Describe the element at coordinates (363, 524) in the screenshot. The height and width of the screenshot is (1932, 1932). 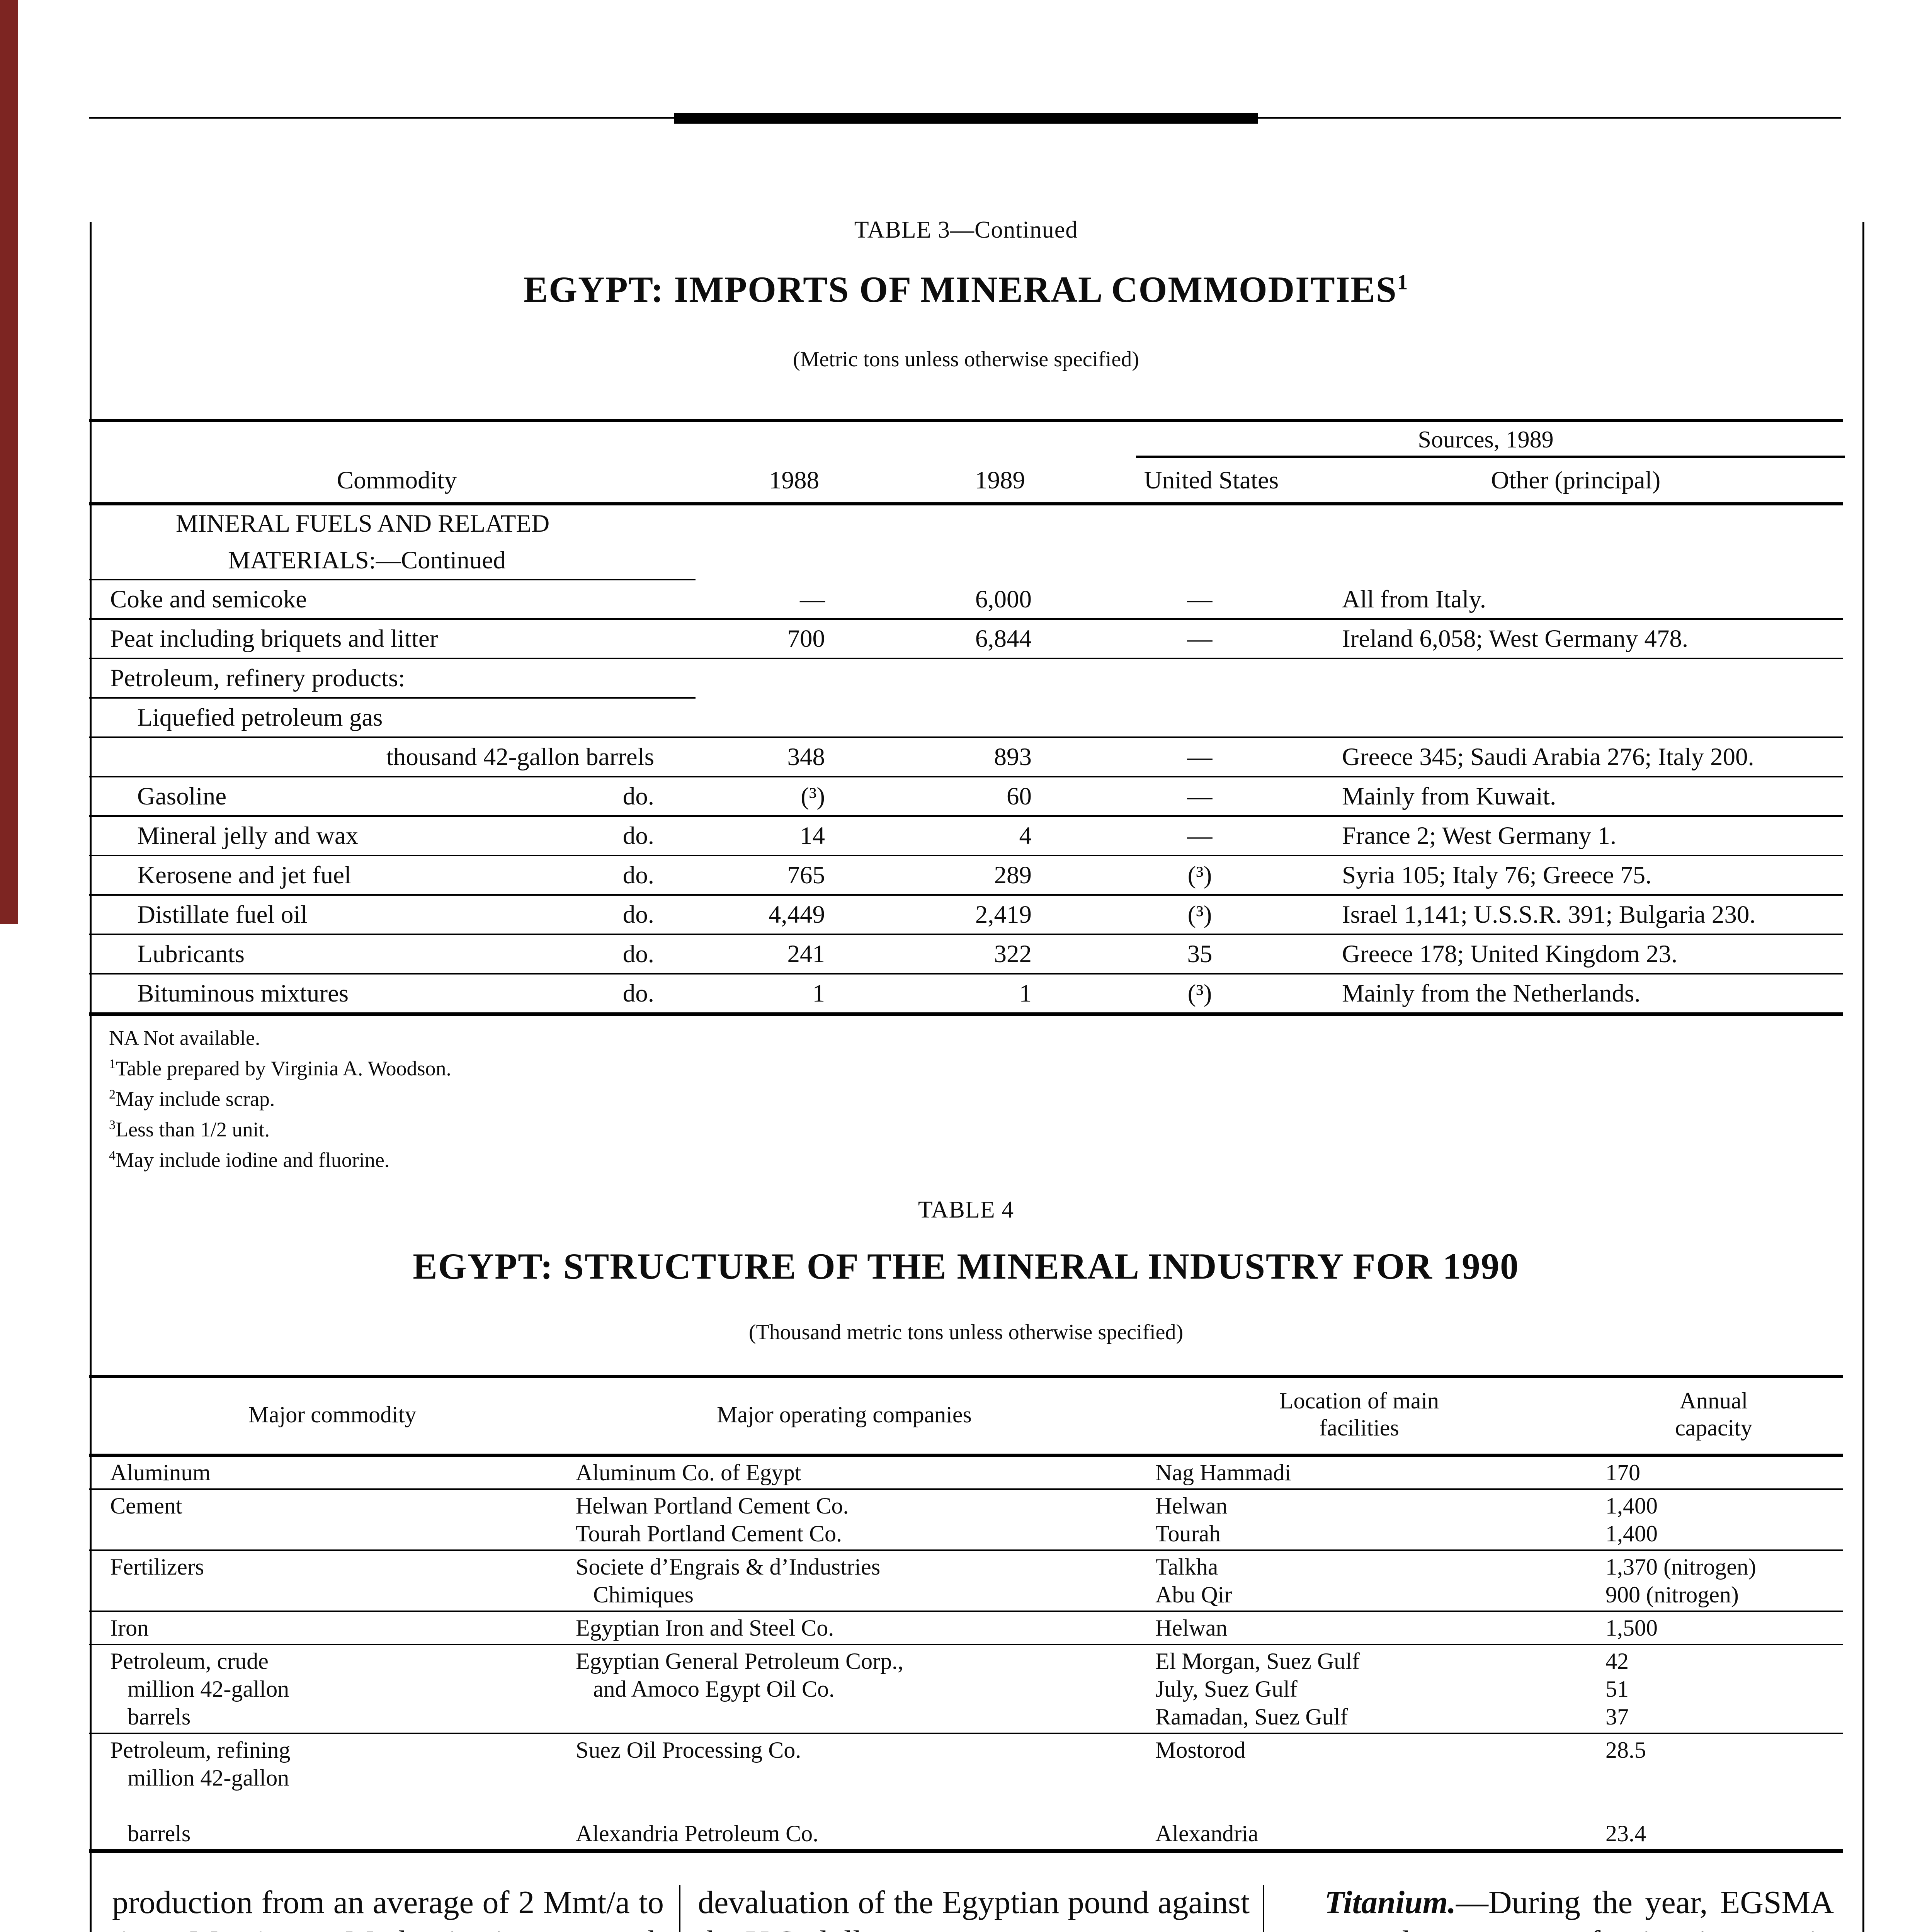
I see `table3-section-line: MINERAL FUELS AND RELATED` at that location.